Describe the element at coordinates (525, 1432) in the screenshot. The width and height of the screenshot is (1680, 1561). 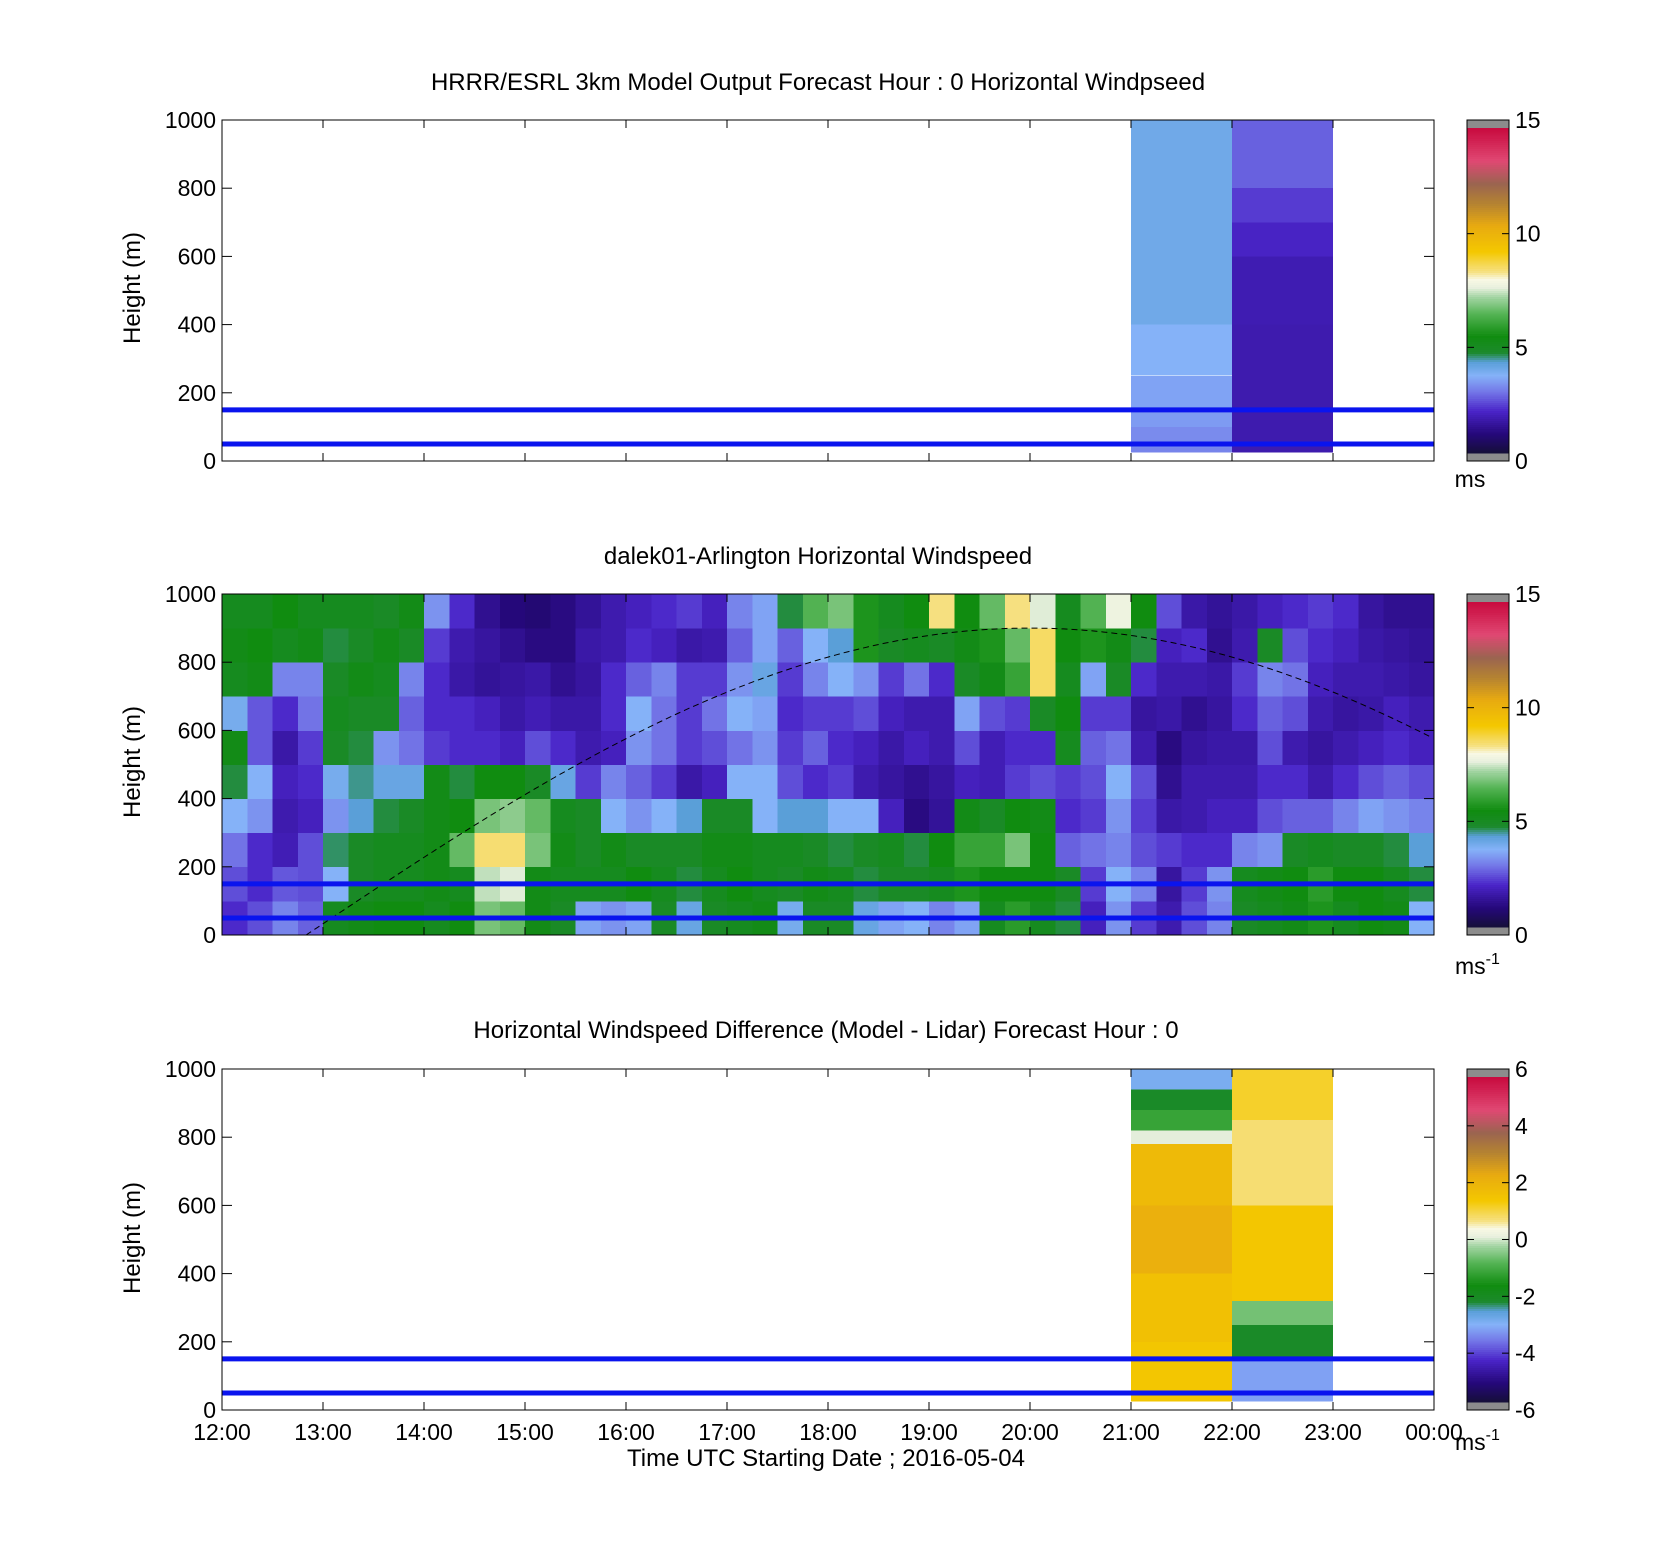
I see `x-tick-label: 15:00` at that location.